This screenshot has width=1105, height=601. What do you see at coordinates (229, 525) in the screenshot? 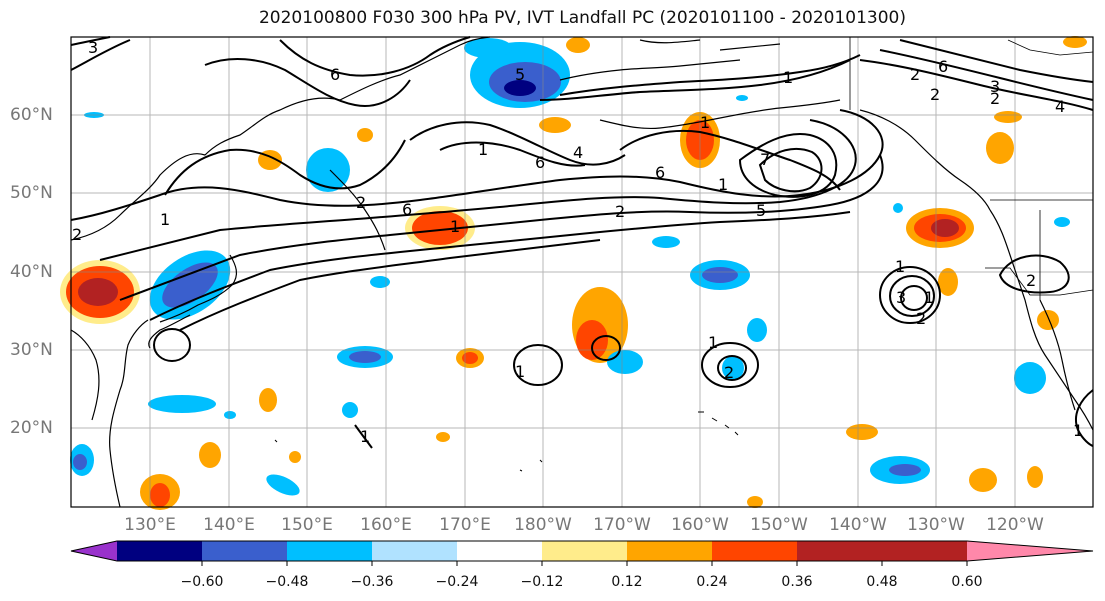
I see `lon-label: 140°E` at bounding box center [229, 525].